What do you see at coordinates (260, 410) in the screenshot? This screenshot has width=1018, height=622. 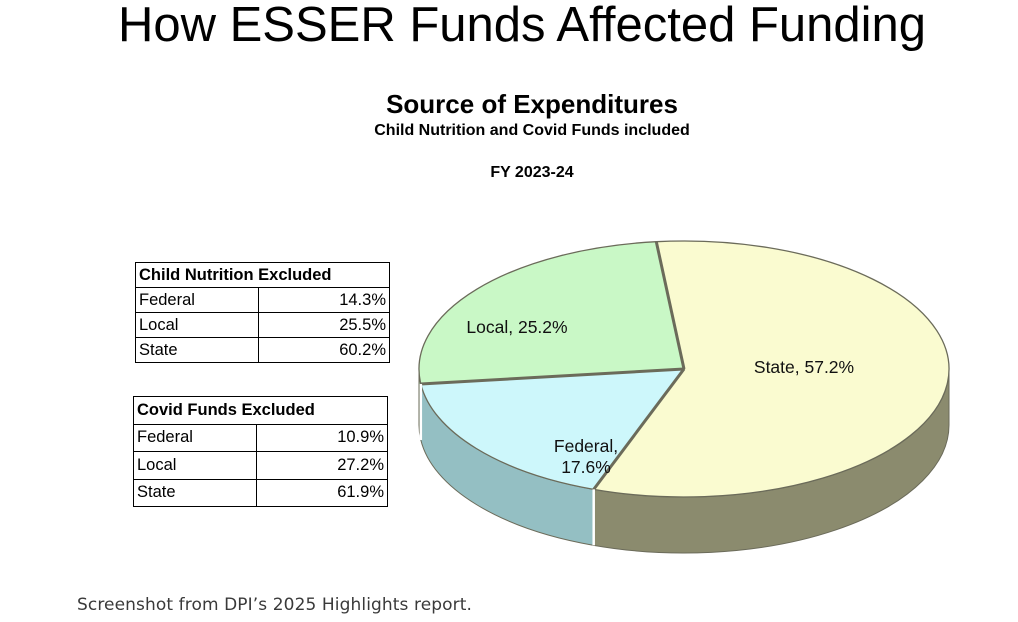 I see `table-header: Covid Funds Excluded` at bounding box center [260, 410].